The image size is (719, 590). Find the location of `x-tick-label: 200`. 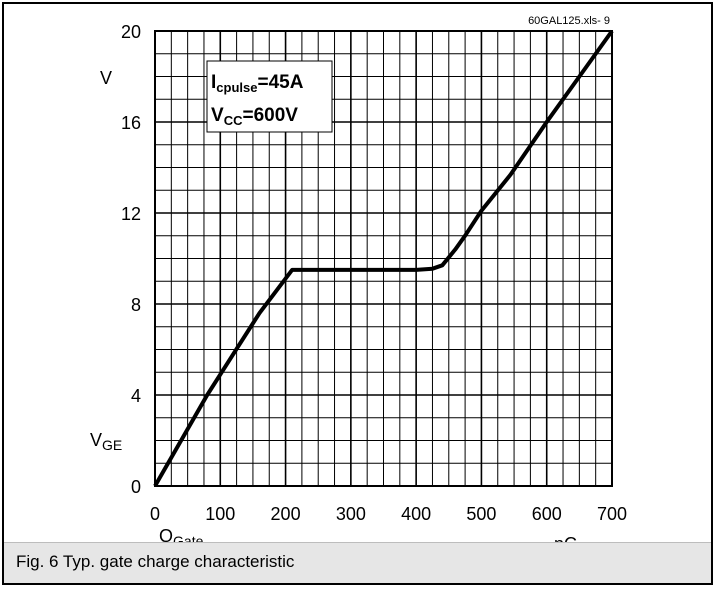

x-tick-label: 200 is located at coordinates (286, 514).